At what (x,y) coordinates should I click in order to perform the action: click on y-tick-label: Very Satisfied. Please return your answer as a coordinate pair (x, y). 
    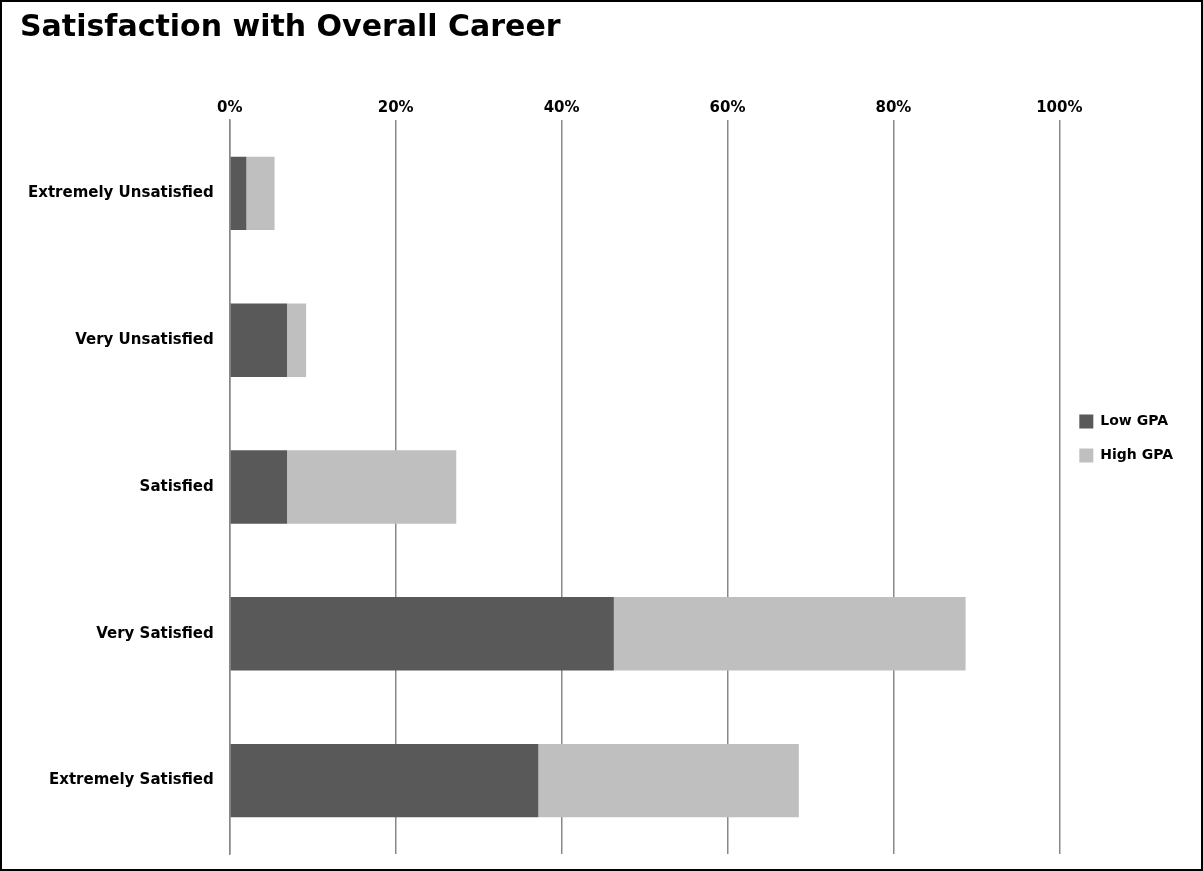
    Looking at the image, I should click on (155, 632).